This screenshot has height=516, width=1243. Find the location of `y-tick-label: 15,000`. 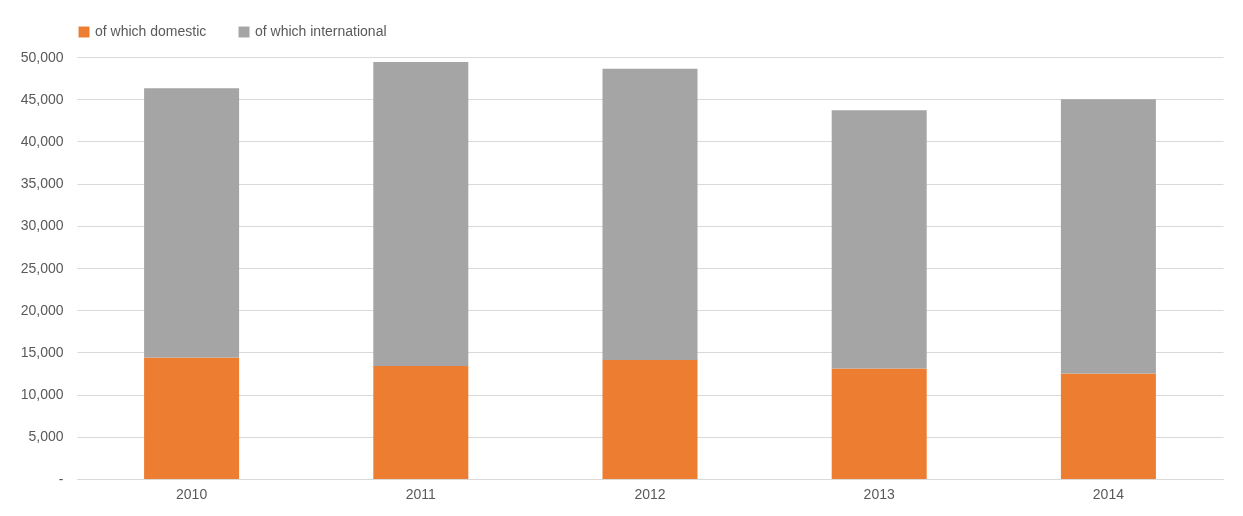

y-tick-label: 15,000 is located at coordinates (42, 351).